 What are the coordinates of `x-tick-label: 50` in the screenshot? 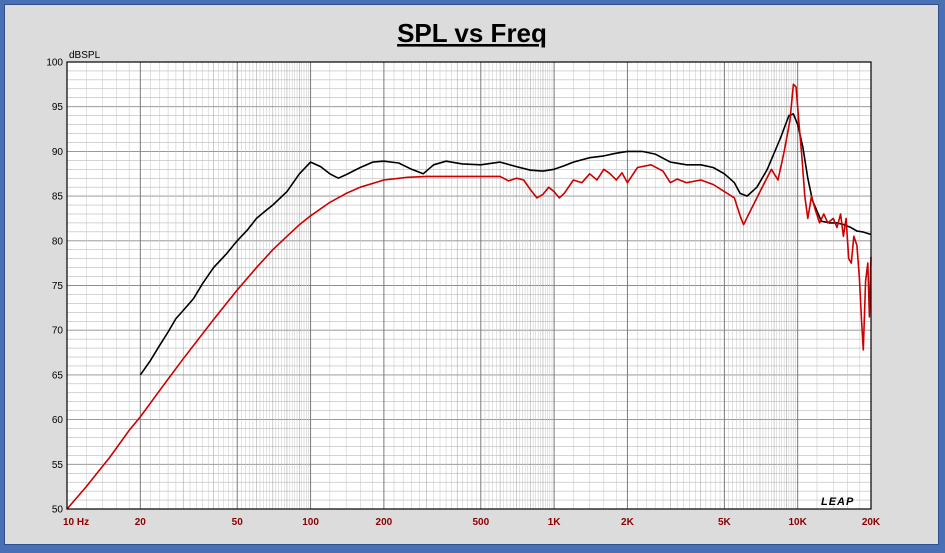 It's located at (238, 522).